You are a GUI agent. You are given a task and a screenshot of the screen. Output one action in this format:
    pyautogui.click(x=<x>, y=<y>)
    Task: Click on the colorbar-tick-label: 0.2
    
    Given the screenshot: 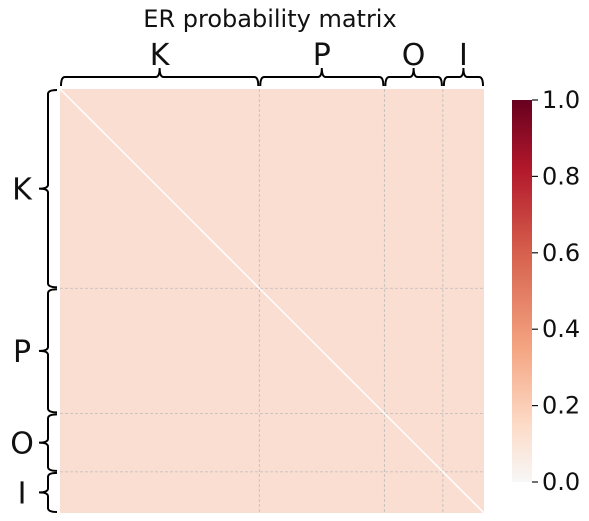 What is the action you would take?
    pyautogui.click(x=561, y=406)
    